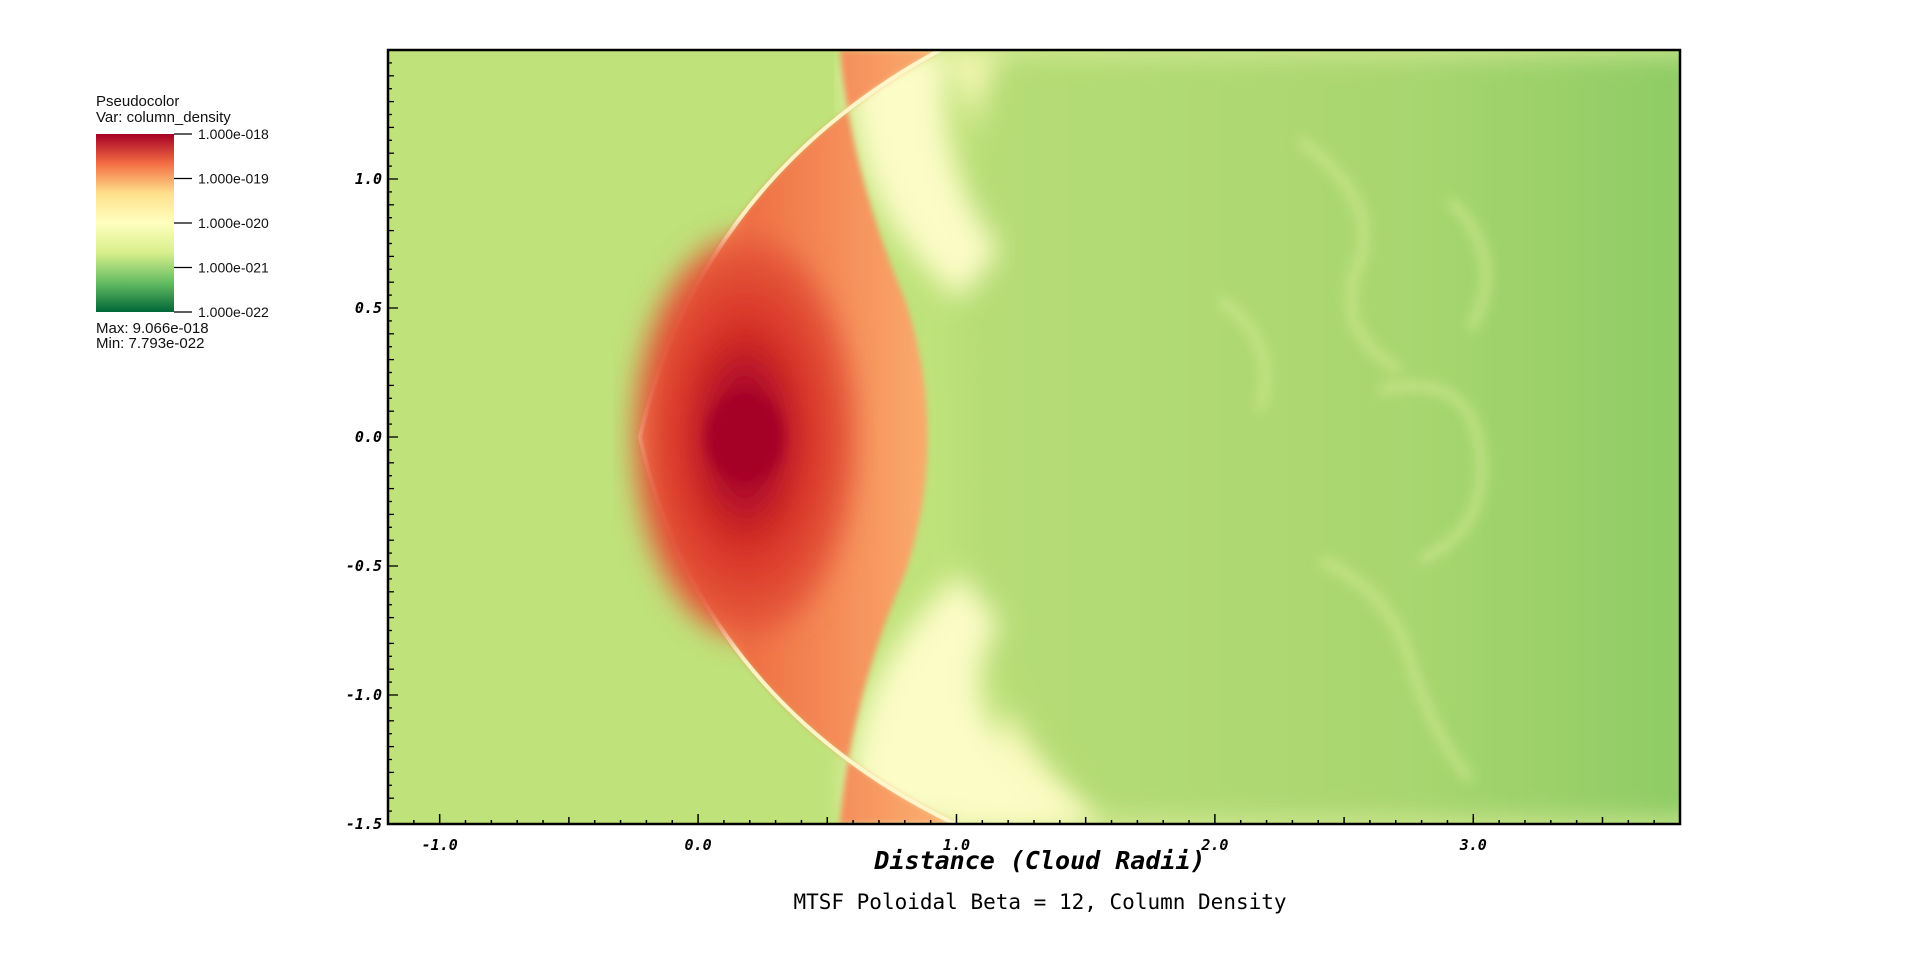 The width and height of the screenshot is (1920, 958). What do you see at coordinates (233, 223) in the screenshot?
I see `colorbar-tick-label: 1.000e-020` at bounding box center [233, 223].